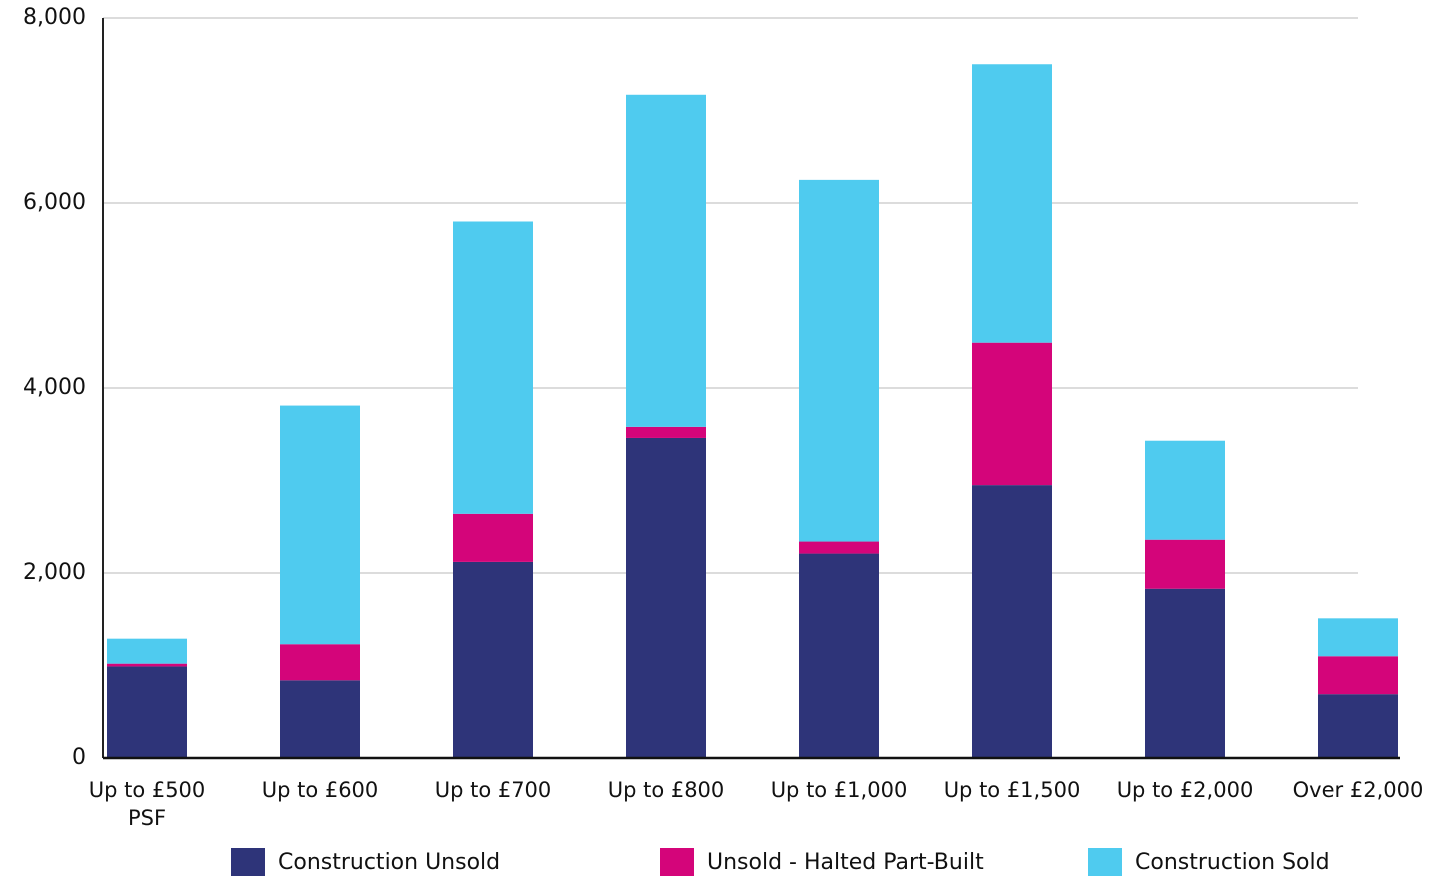 The height and width of the screenshot is (877, 1432). I want to click on y-tick-label: 2,000, so click(54, 572).